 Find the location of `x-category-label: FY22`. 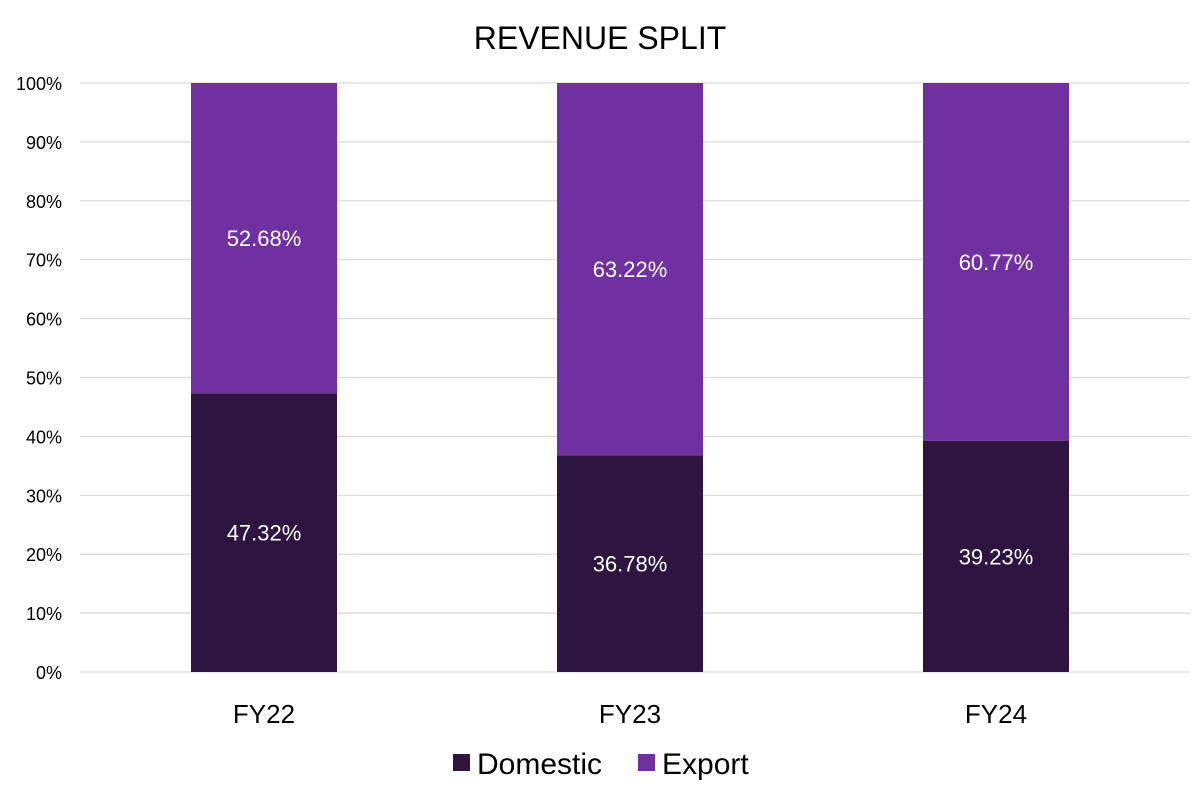

x-category-label: FY22 is located at coordinates (264, 714).